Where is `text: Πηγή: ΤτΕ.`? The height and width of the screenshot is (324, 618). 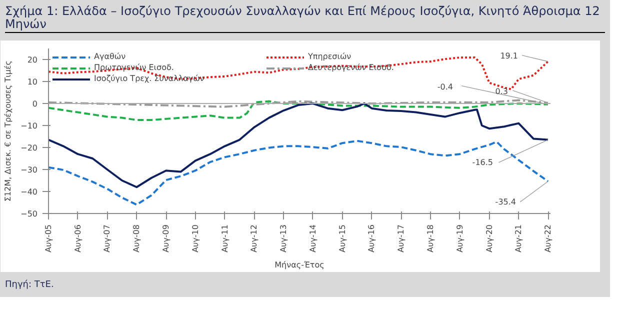
text: Πηγή: ΤτΕ. is located at coordinates (29, 285).